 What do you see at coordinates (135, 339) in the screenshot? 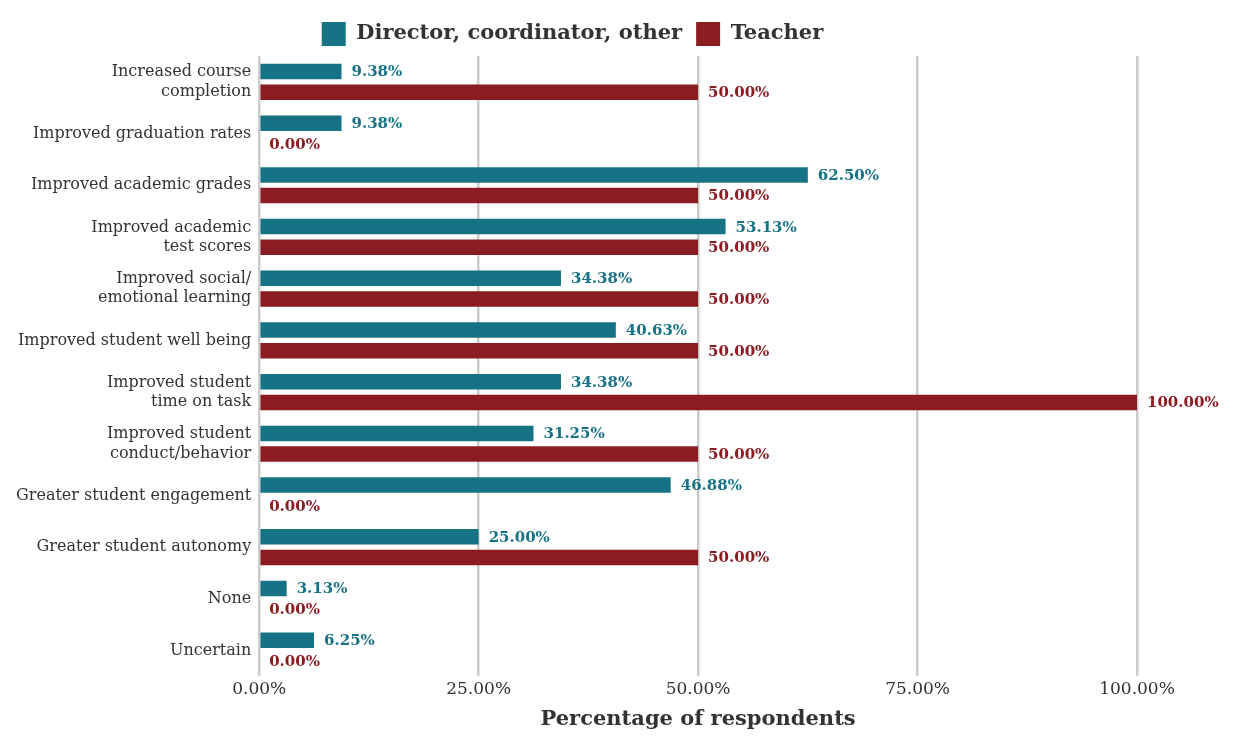
I see `y-tick-label: Improved student well being` at bounding box center [135, 339].